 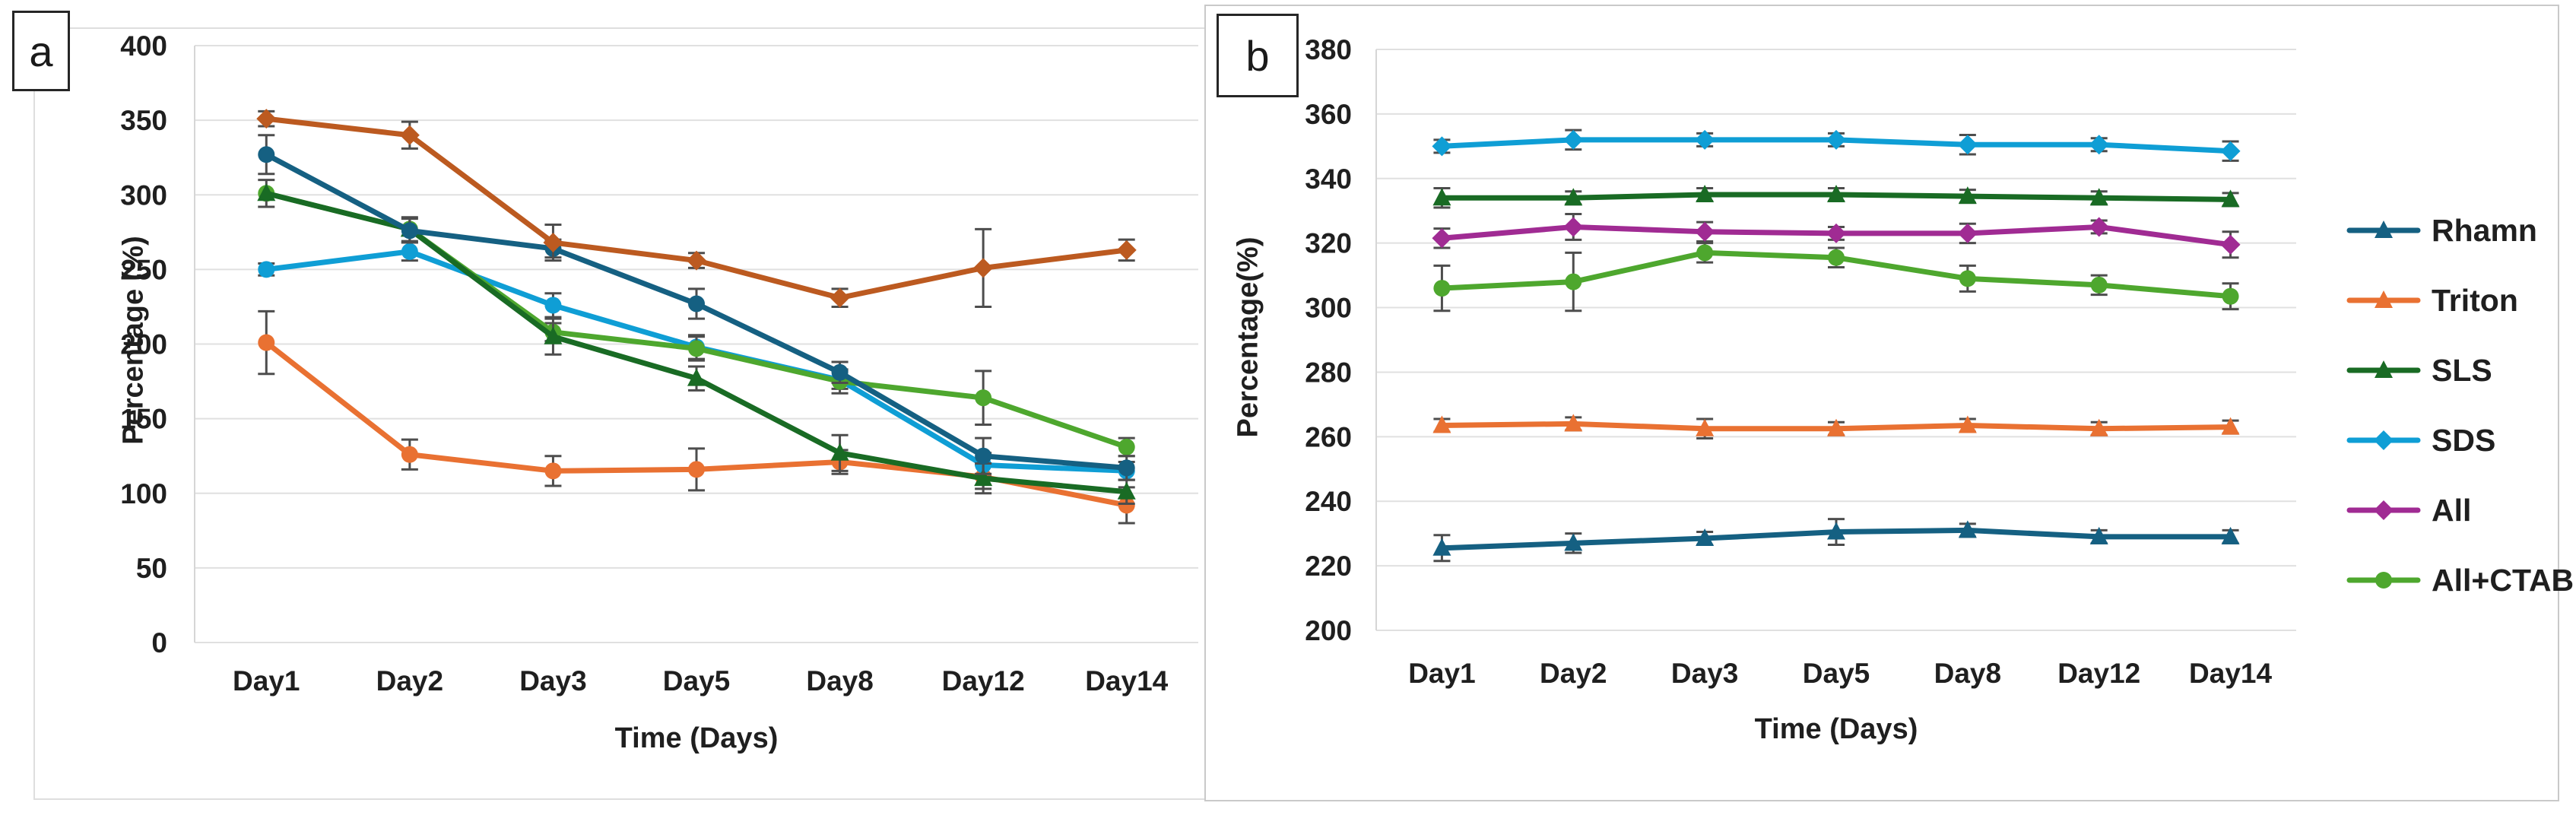 I want to click on legend-label-Triton: Triton, so click(x=2475, y=300).